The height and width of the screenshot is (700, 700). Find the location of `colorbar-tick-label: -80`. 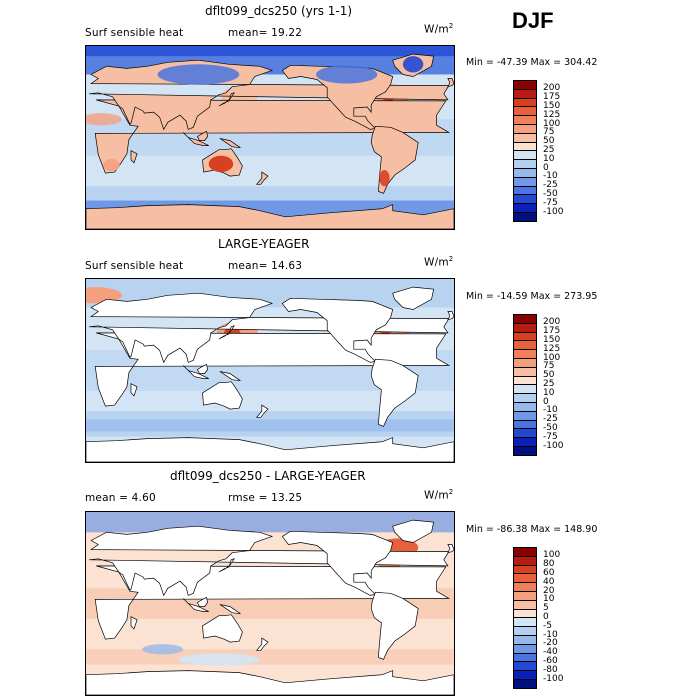

colorbar-tick-label: -80 is located at coordinates (550, 669).